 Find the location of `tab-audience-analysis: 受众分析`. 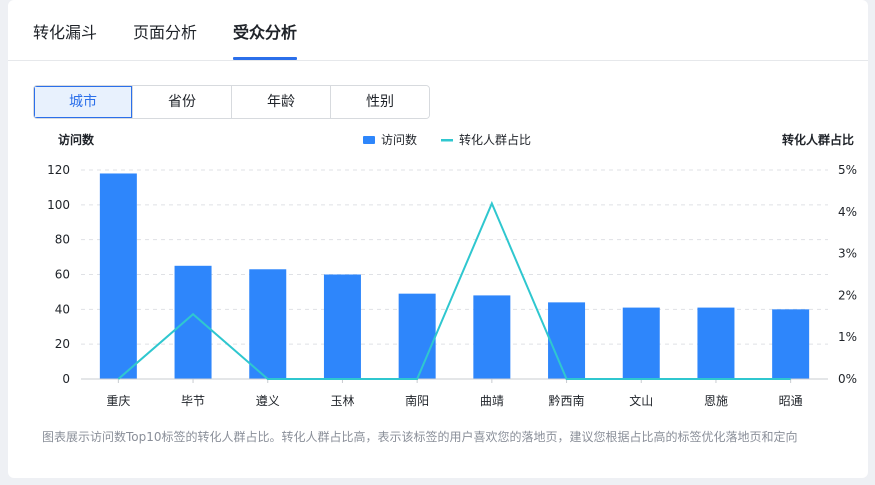

tab-audience-analysis: 受众分析 is located at coordinates (265, 39).